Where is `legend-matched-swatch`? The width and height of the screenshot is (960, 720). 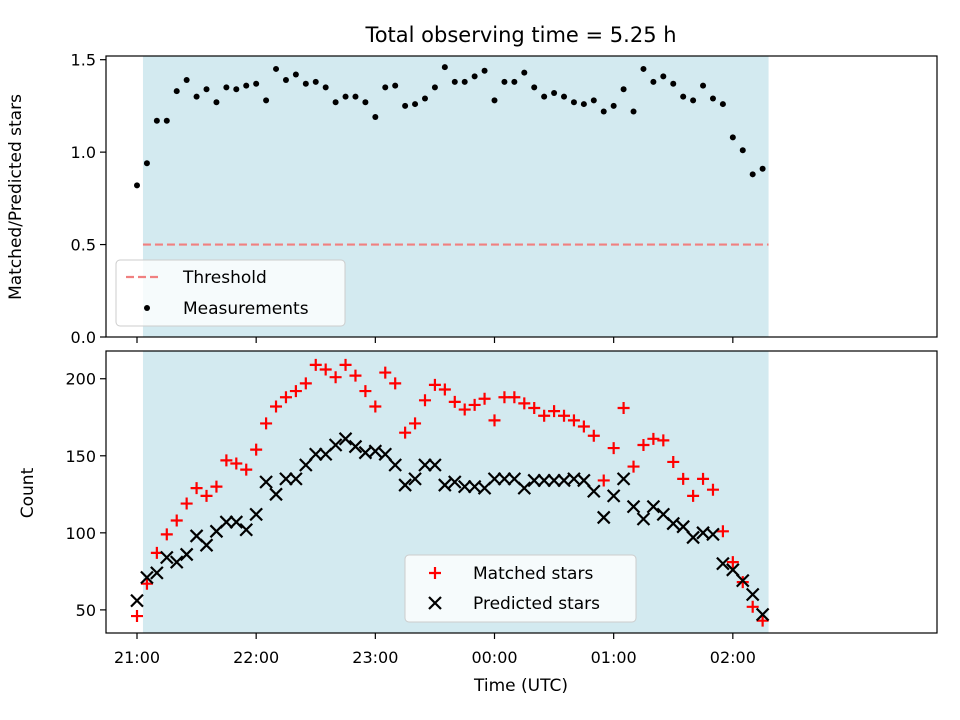 legend-matched-swatch is located at coordinates (435, 573).